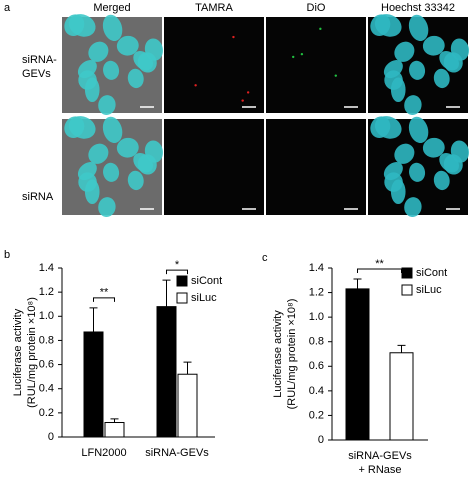  Describe the element at coordinates (177, 453) in the screenshot. I see `x-tick-label: siRNA-GEVs` at that location.